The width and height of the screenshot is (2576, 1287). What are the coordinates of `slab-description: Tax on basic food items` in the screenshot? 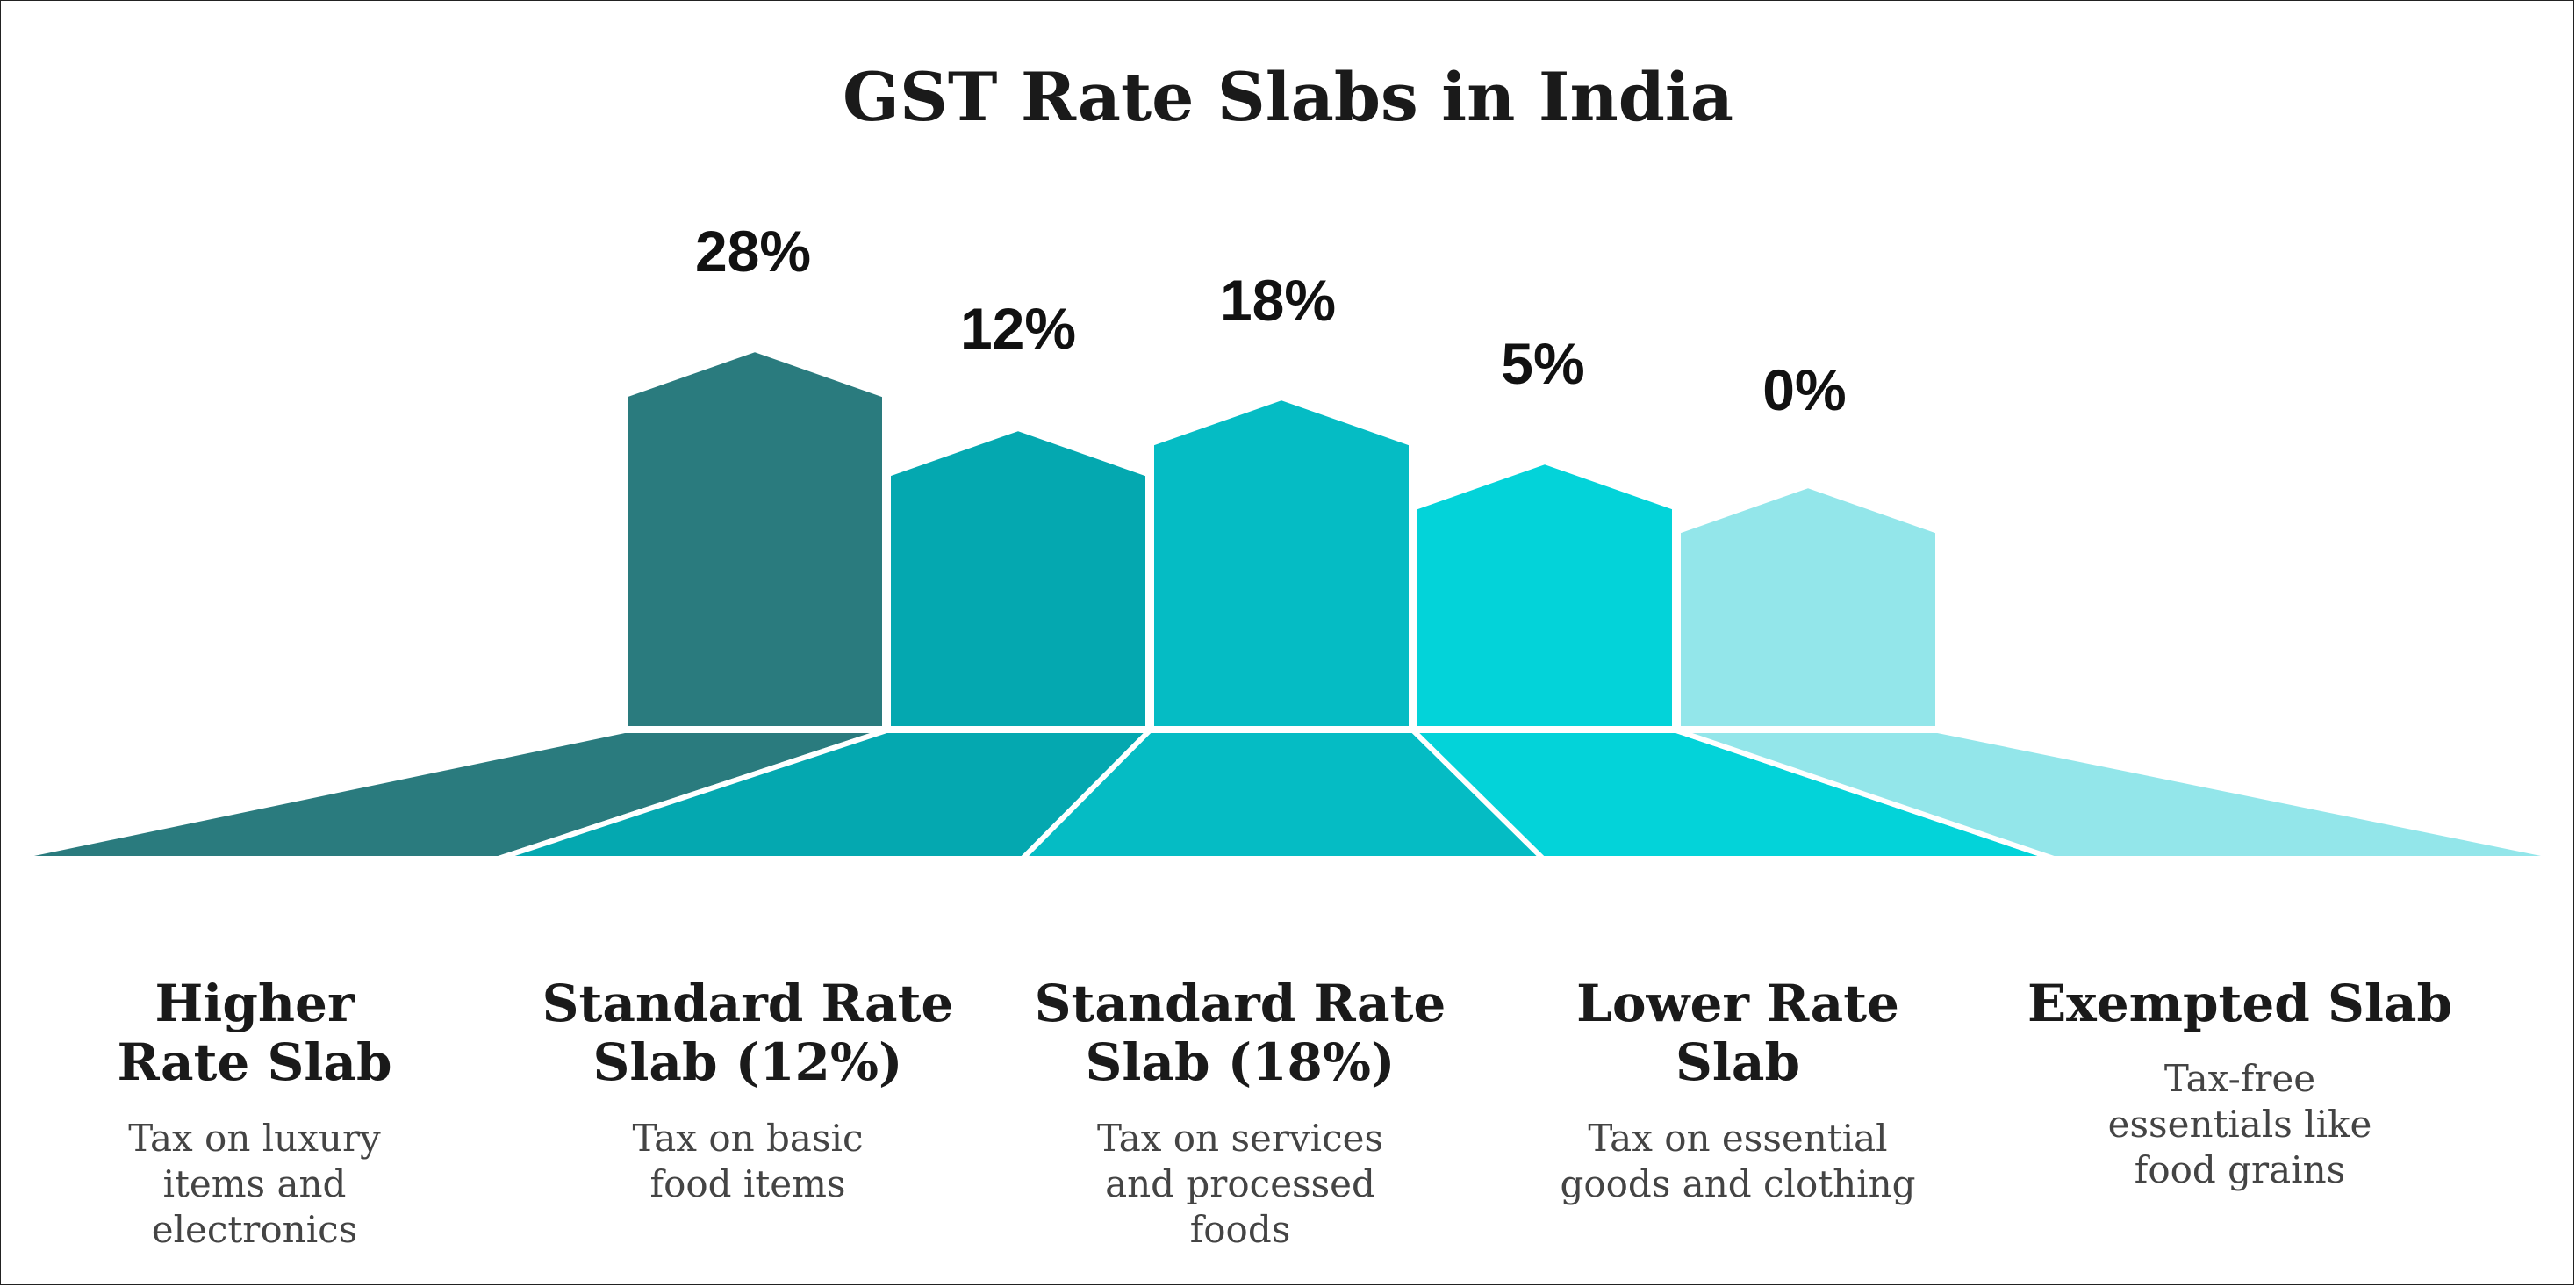 It's located at (748, 1160).